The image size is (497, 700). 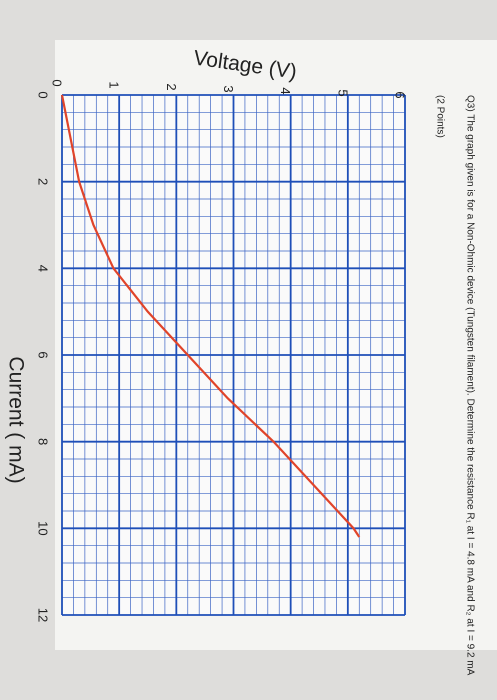 What do you see at coordinates (43, 181) in the screenshot?
I see `x-tick-label: 2` at bounding box center [43, 181].